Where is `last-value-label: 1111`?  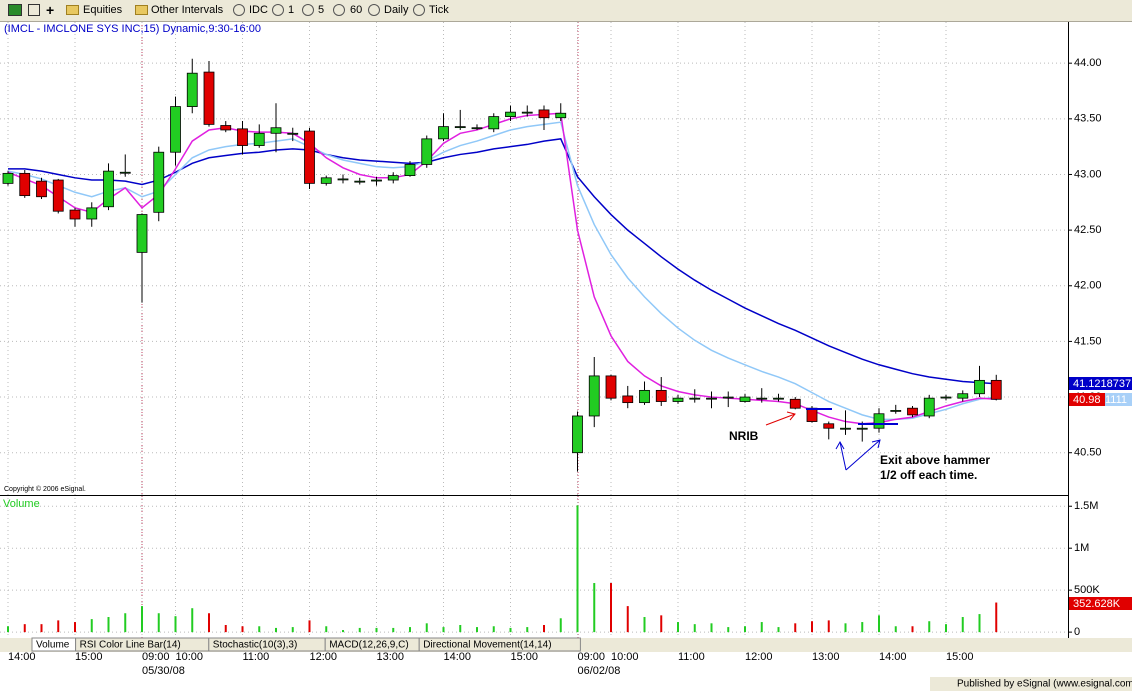
last-value-label: 1111 is located at coordinates (1116, 400).